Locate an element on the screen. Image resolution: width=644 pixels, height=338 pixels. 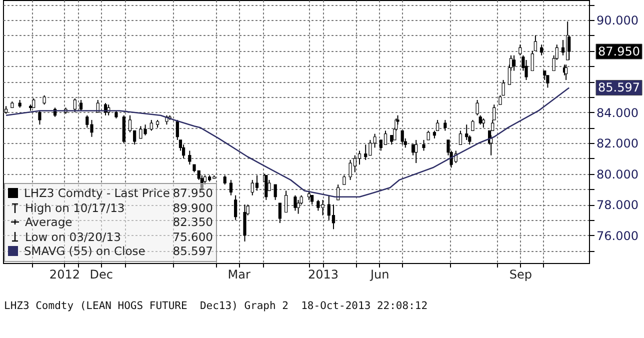
annotation: 75.600 is located at coordinates (192, 237).